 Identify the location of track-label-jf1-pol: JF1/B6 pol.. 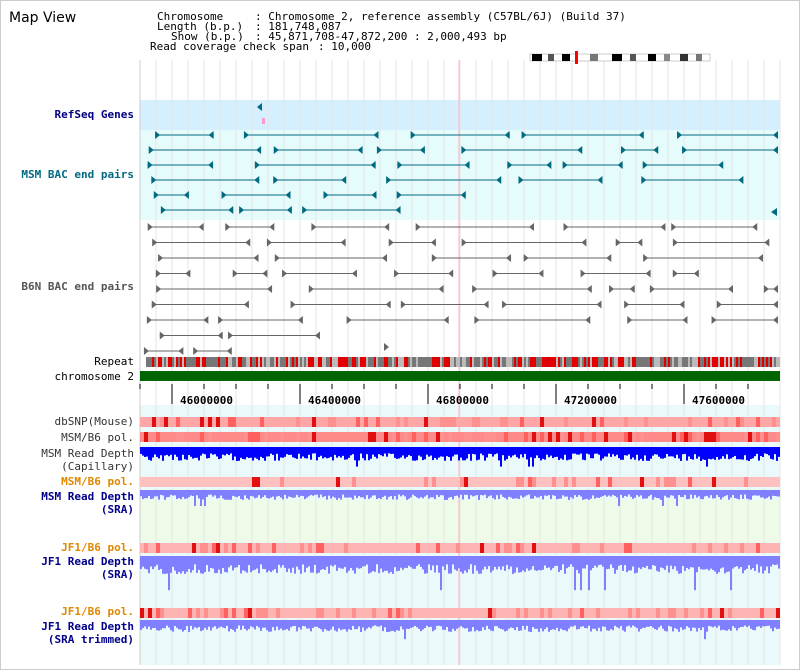
(97, 547).